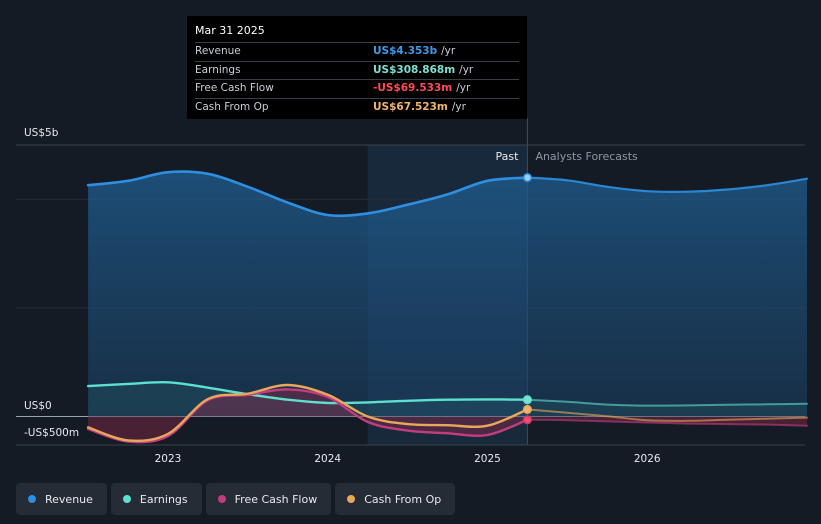 The image size is (821, 524). Describe the element at coordinates (234, 88) in the screenshot. I see `tooltip-label: Free Cash Flow` at that location.